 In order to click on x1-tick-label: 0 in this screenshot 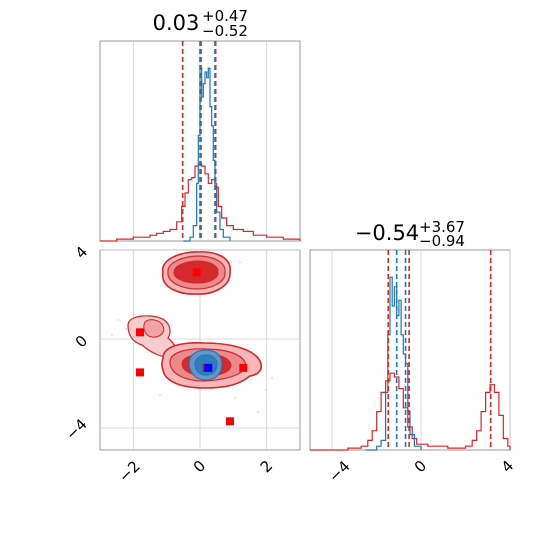, I will do `click(199, 466)`.